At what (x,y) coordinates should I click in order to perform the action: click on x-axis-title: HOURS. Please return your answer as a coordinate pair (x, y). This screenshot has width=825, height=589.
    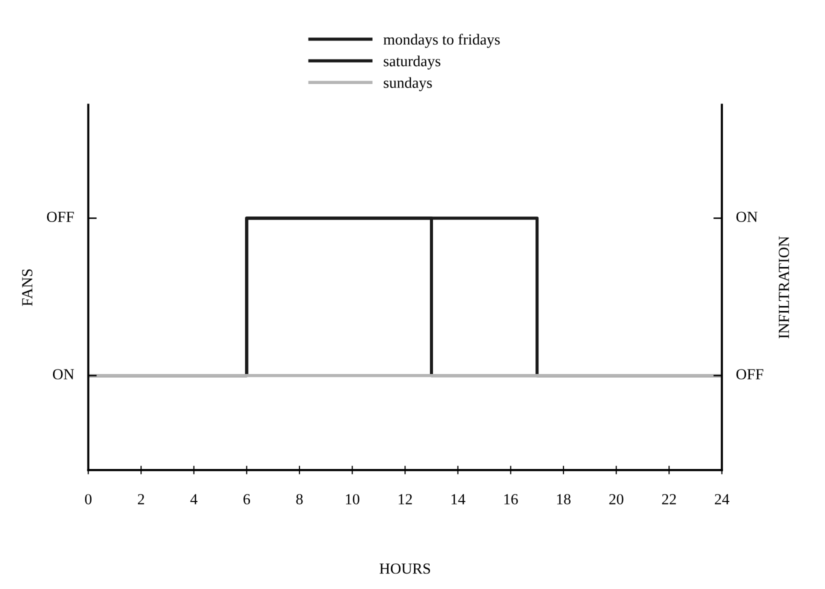
    Looking at the image, I should click on (405, 569).